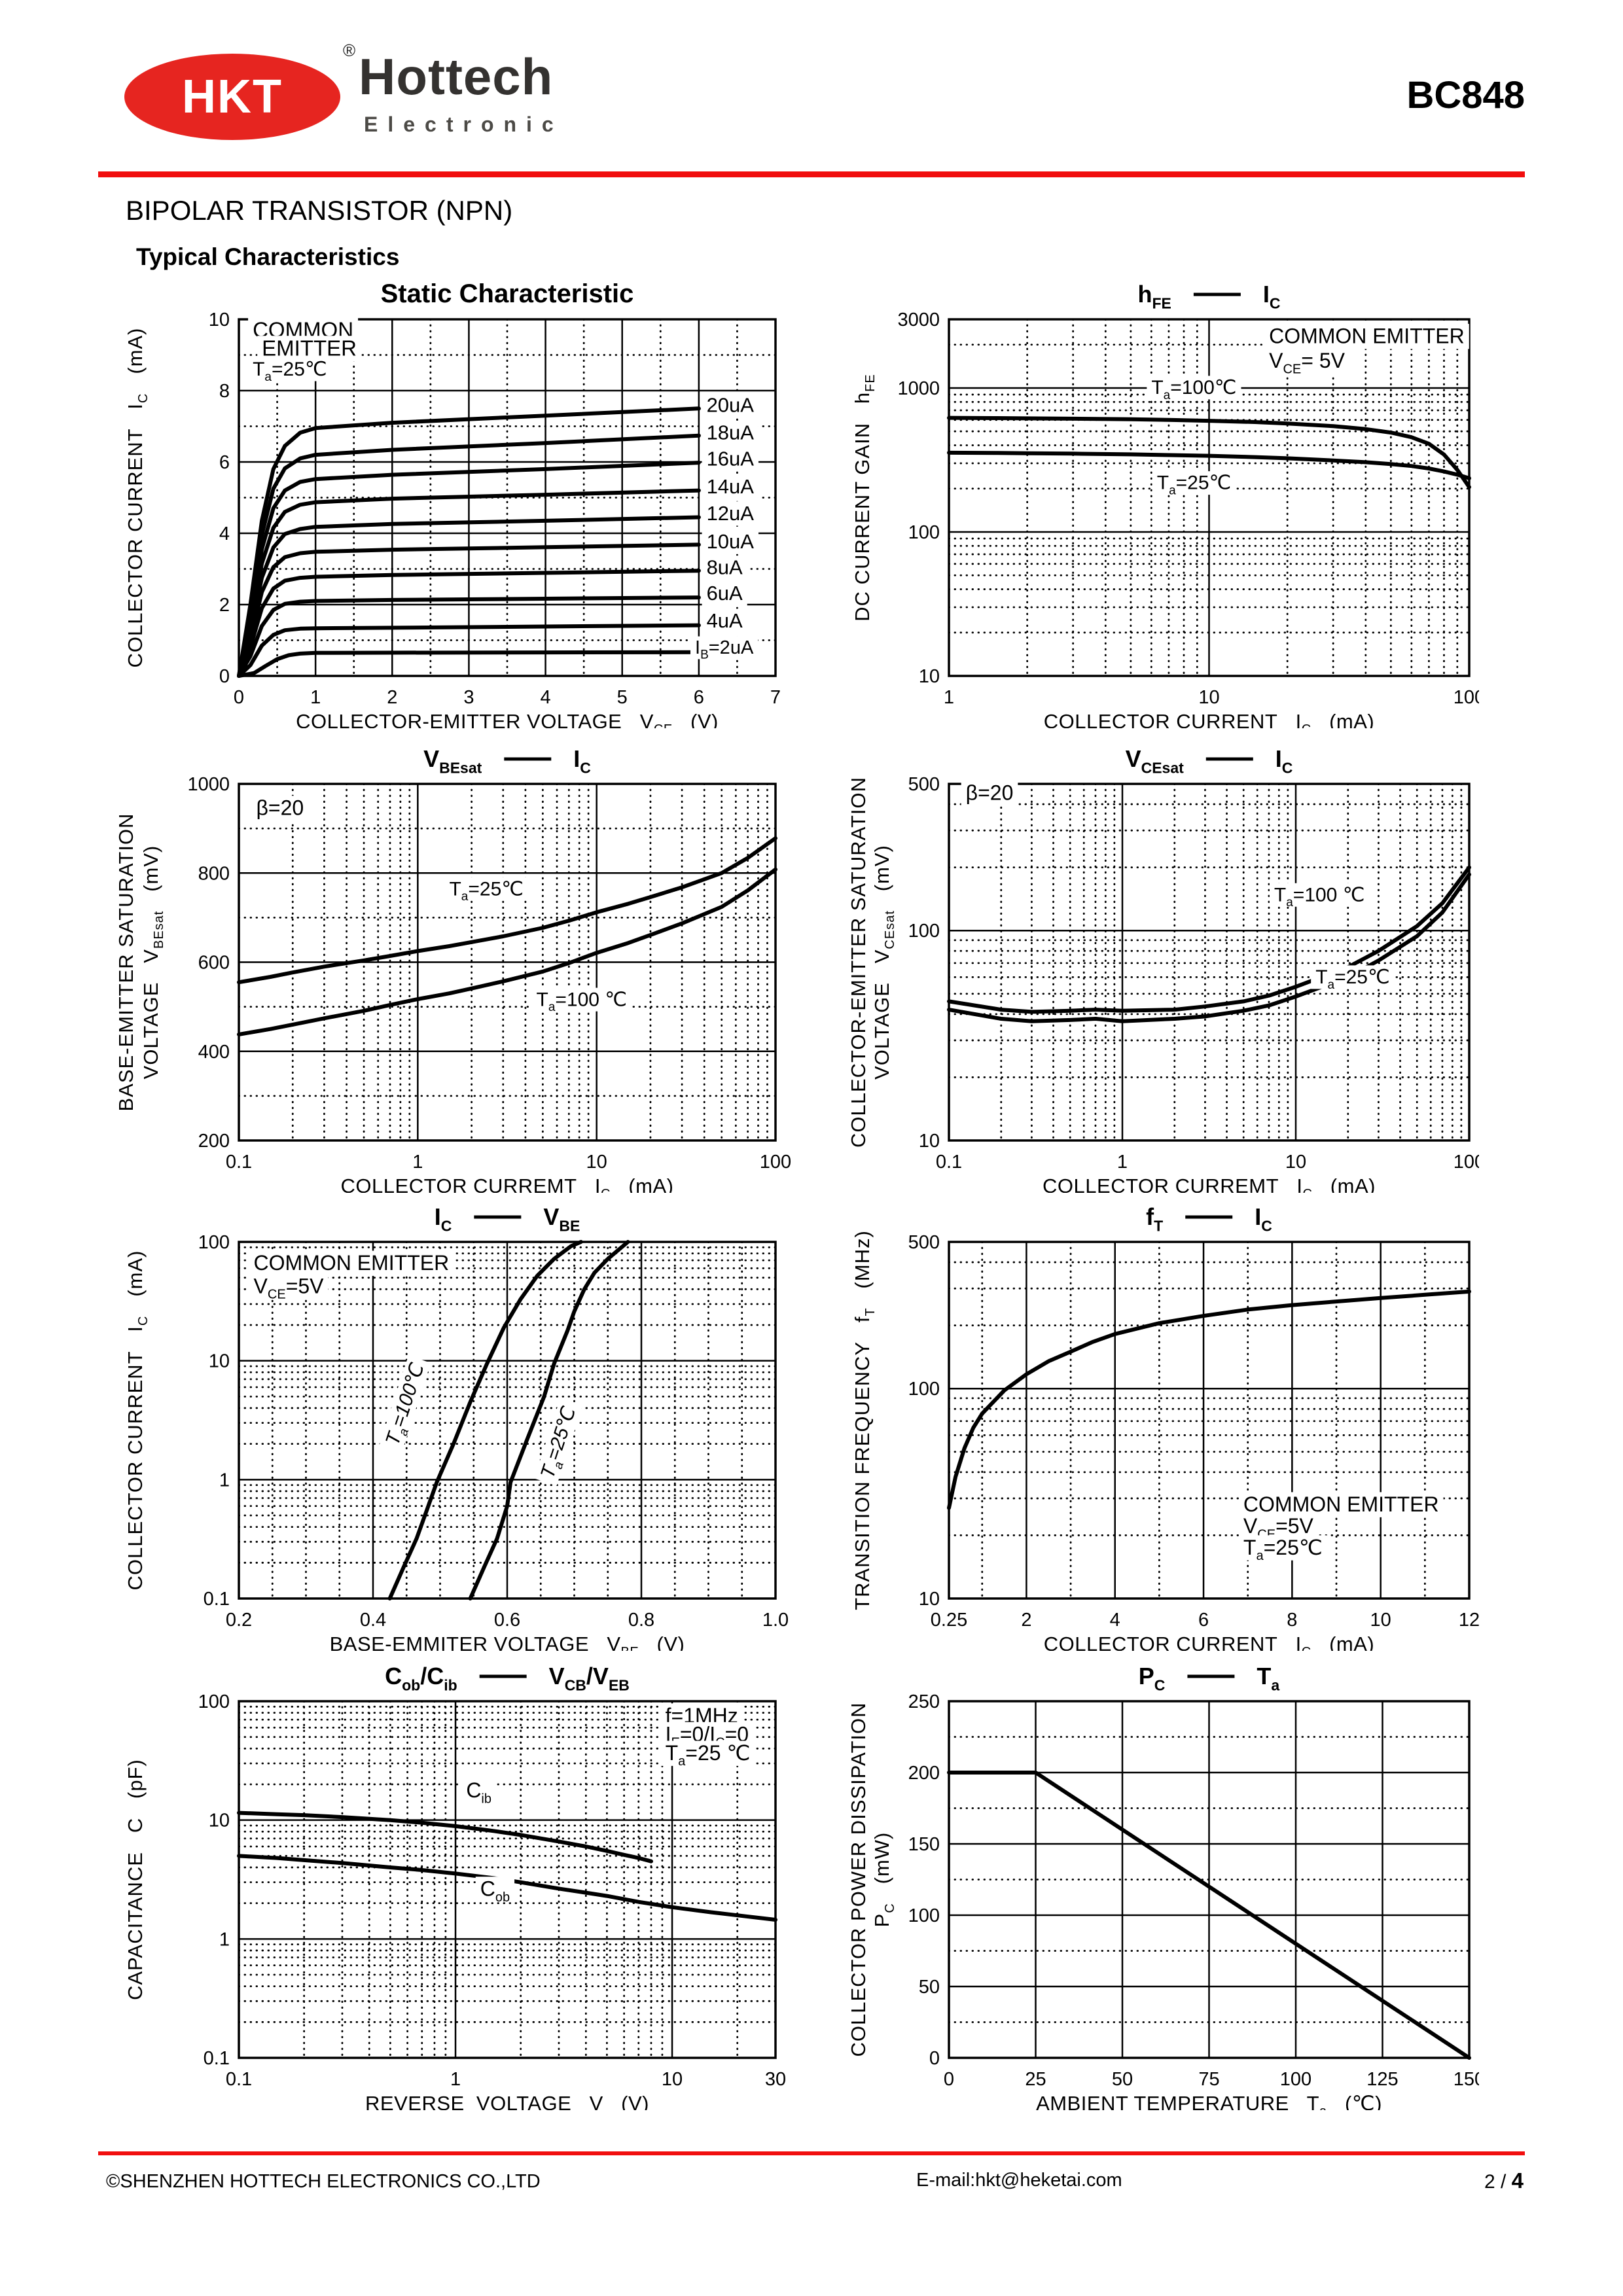 This screenshot has height=2296, width=1623. I want to click on svg-text:COLLECTOR-EMITTER VOLTAGE VC: COLLECTOR-EMITTER VOLTAGE VCE (V), so click(507, 719).